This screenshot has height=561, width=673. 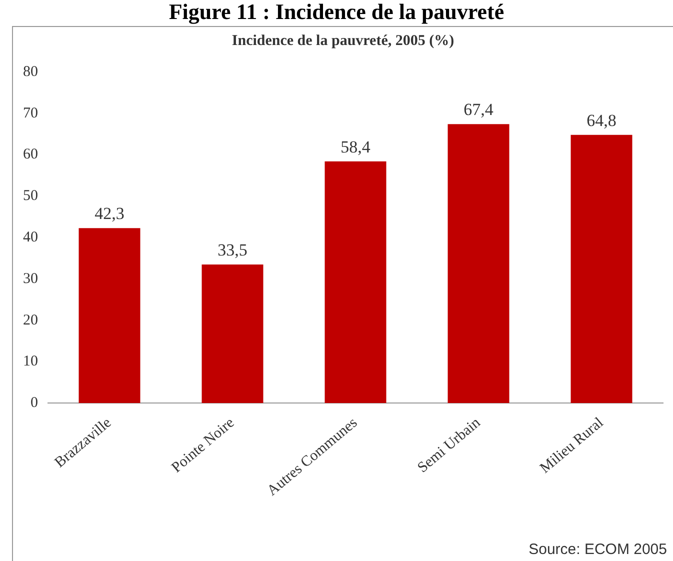 What do you see at coordinates (30, 320) in the screenshot?
I see `y-tick-label: 20` at bounding box center [30, 320].